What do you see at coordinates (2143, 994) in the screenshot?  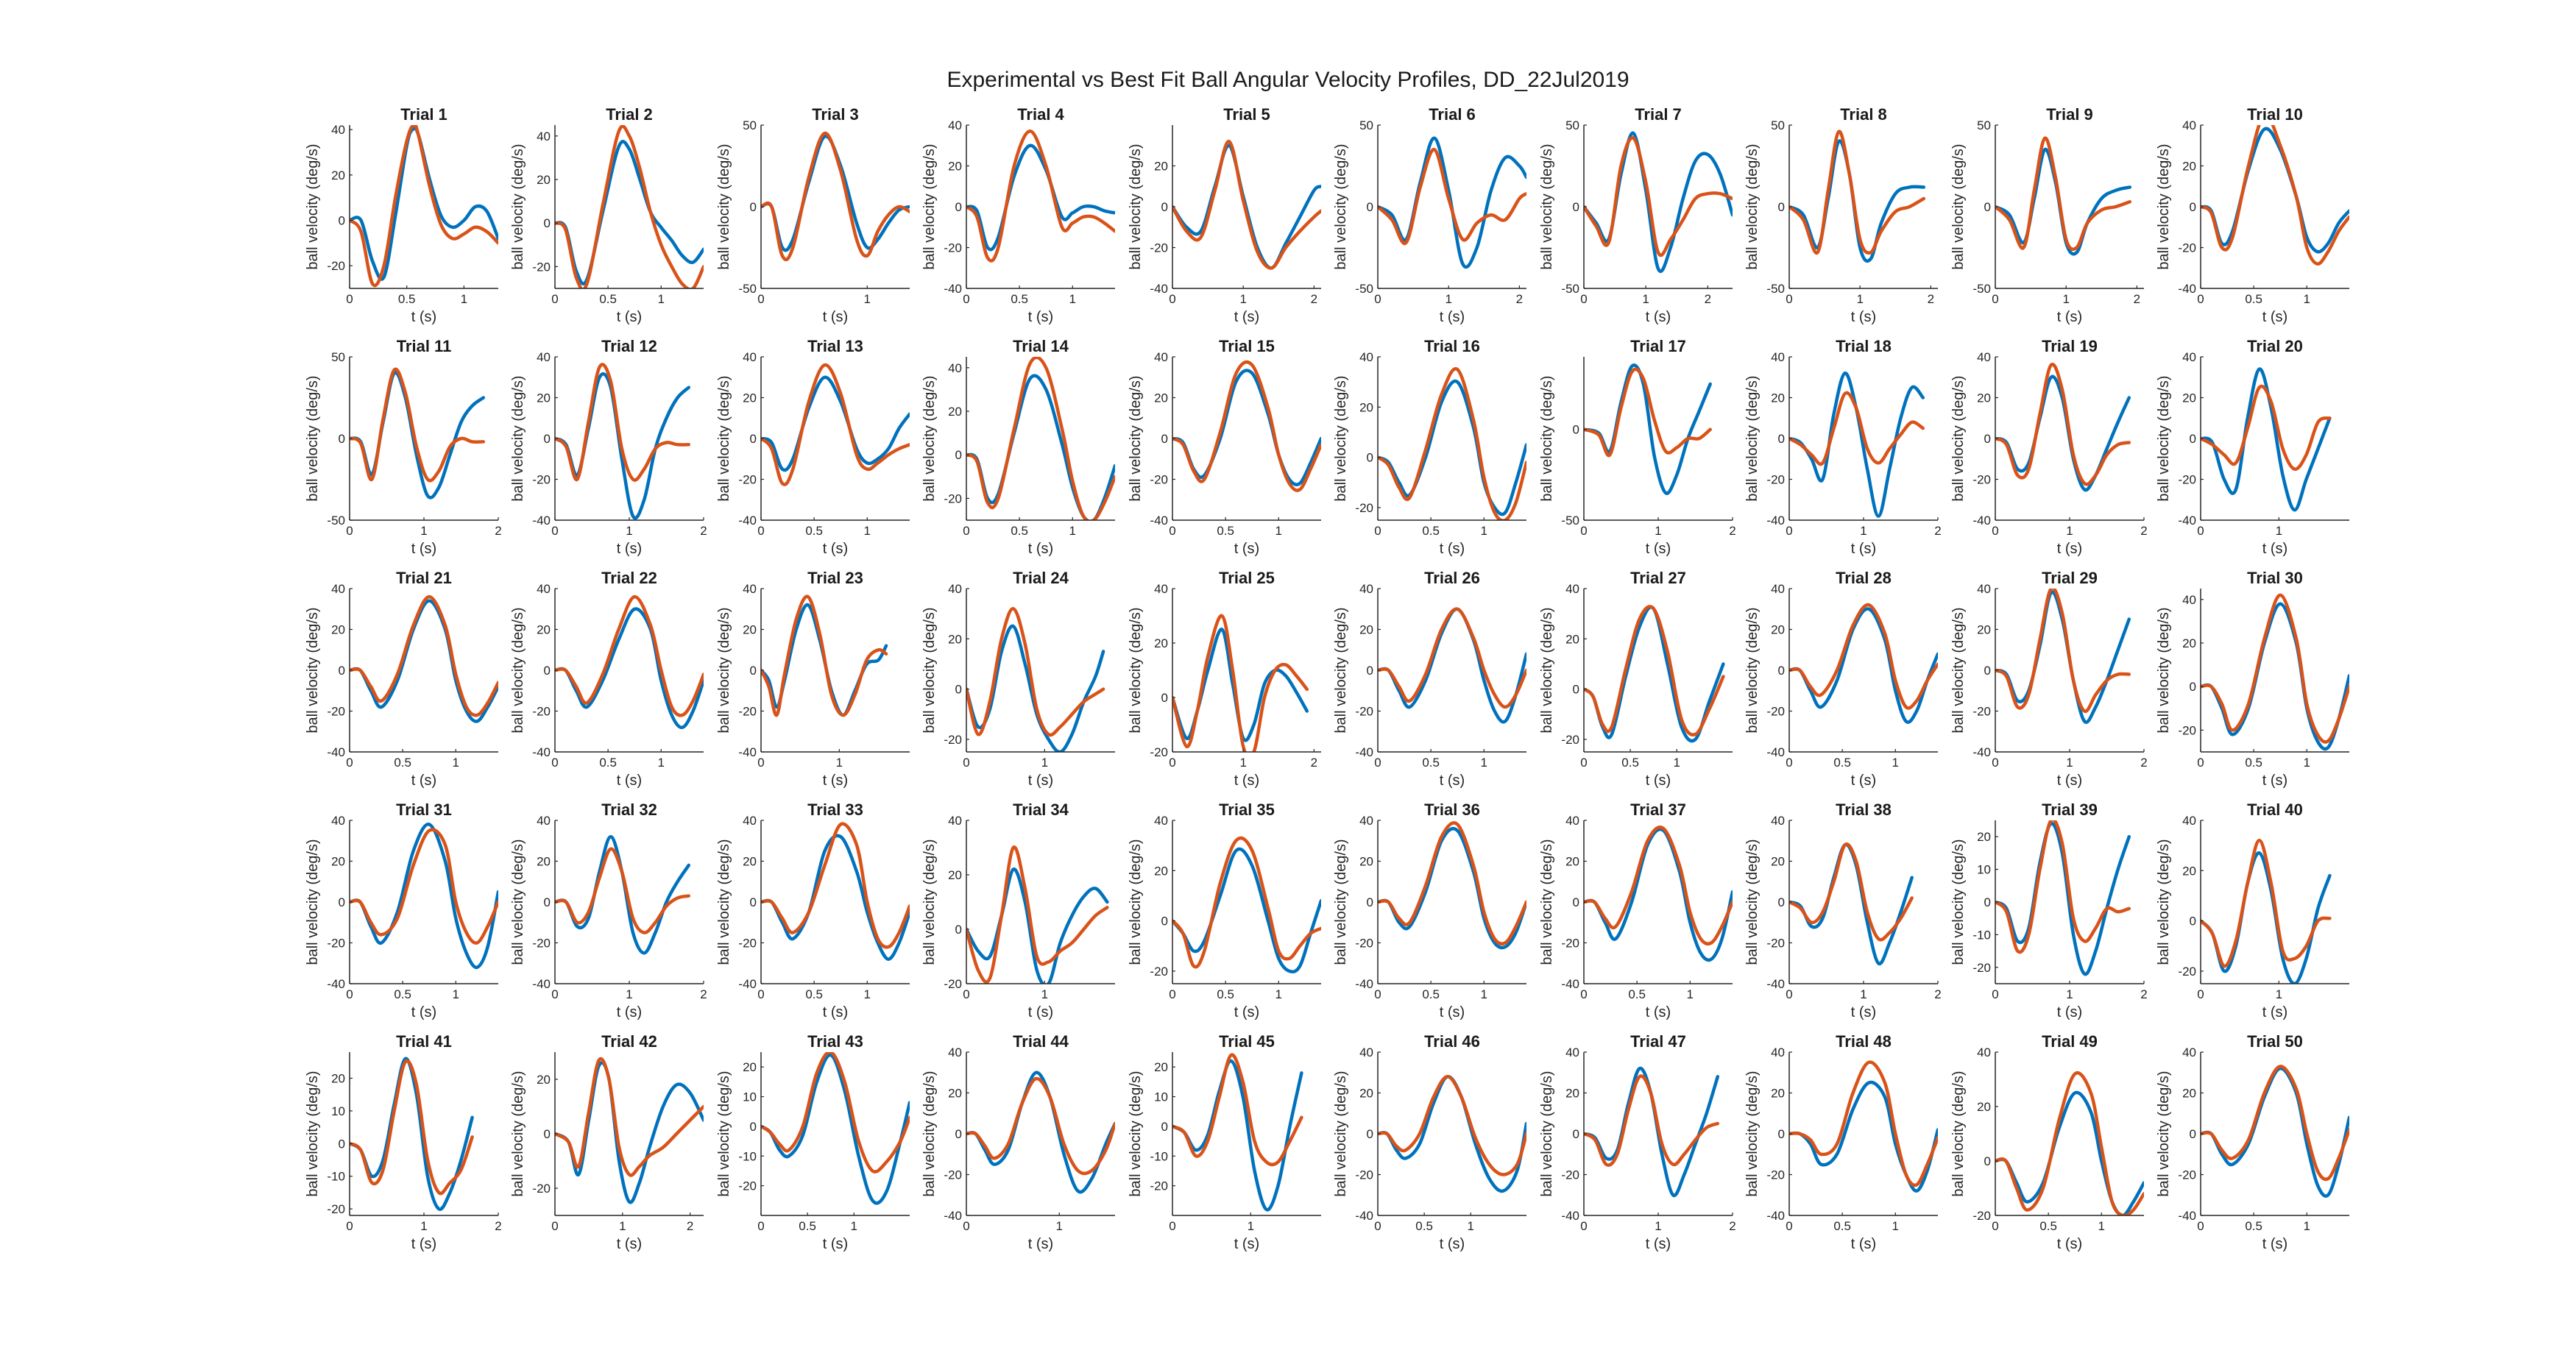 I see `x-tick-label: 2` at bounding box center [2143, 994].